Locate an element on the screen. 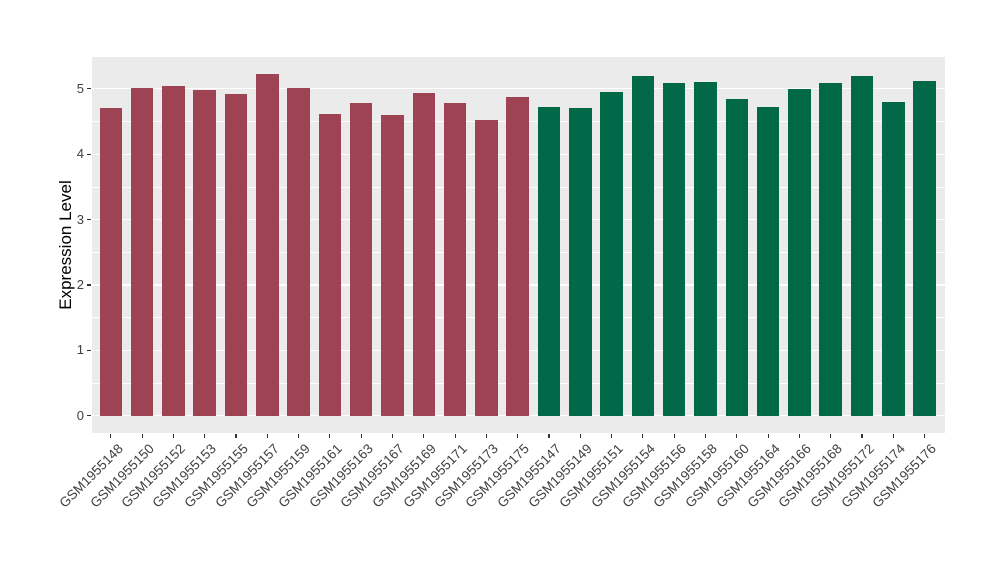 Image resolution: width=1000 pixels, height=580 pixels. bar-gsm1955164 is located at coordinates (768, 261).